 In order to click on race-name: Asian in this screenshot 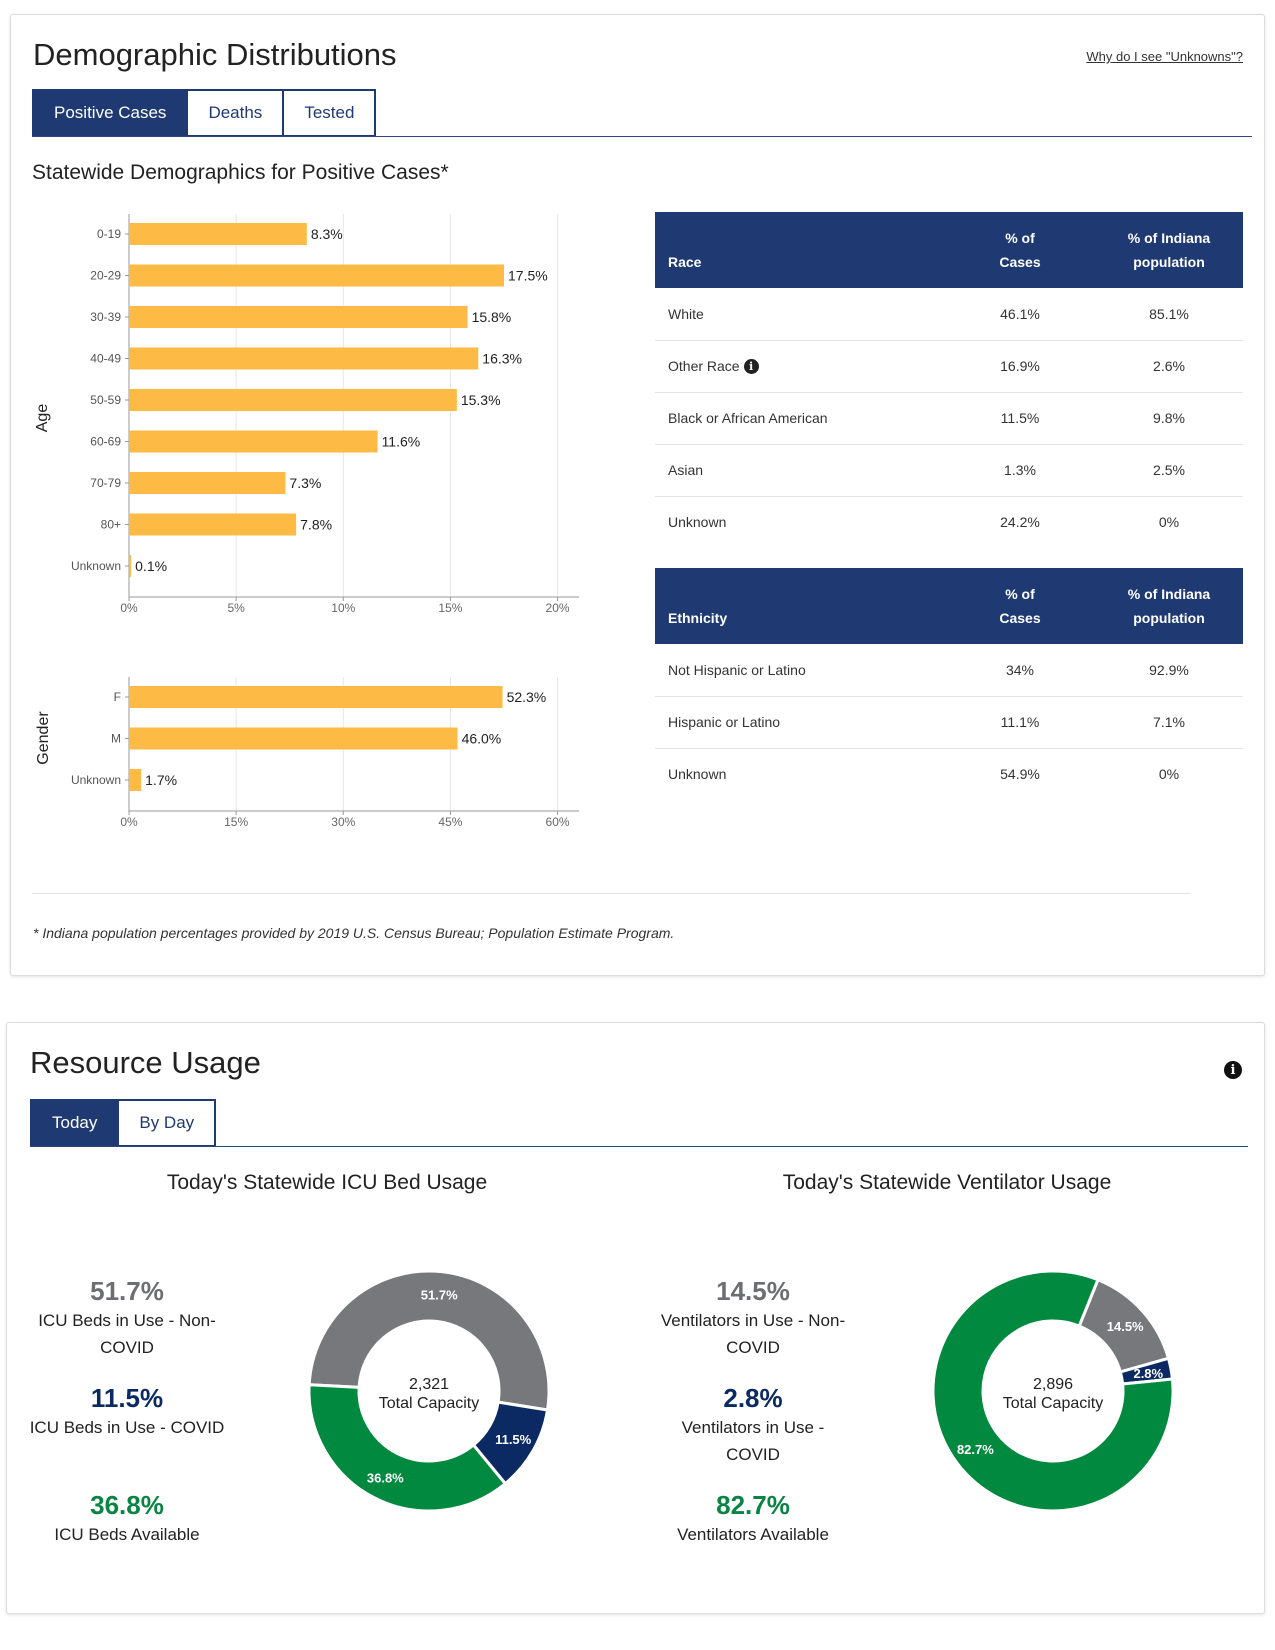, I will do `click(800, 470)`.